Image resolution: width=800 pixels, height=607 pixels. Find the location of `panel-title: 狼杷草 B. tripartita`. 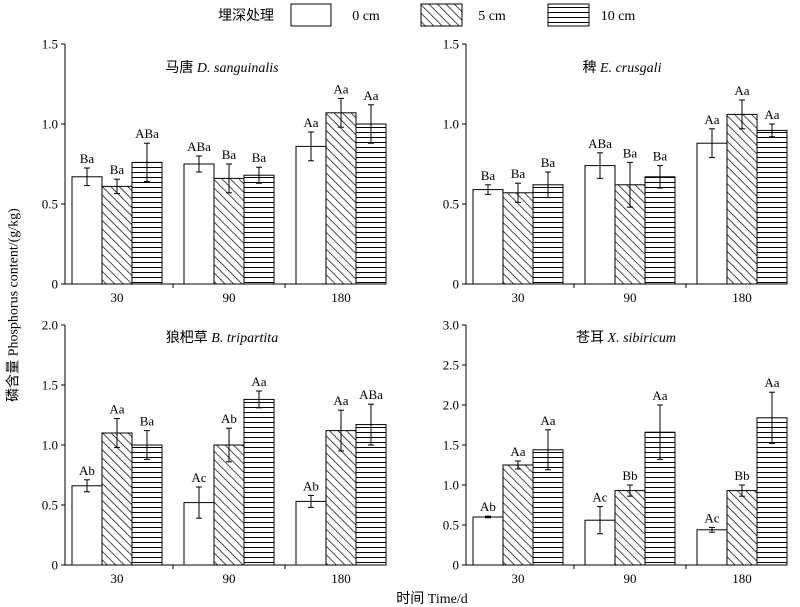

panel-title: 狼杷草 B. tripartita is located at coordinates (222, 338).